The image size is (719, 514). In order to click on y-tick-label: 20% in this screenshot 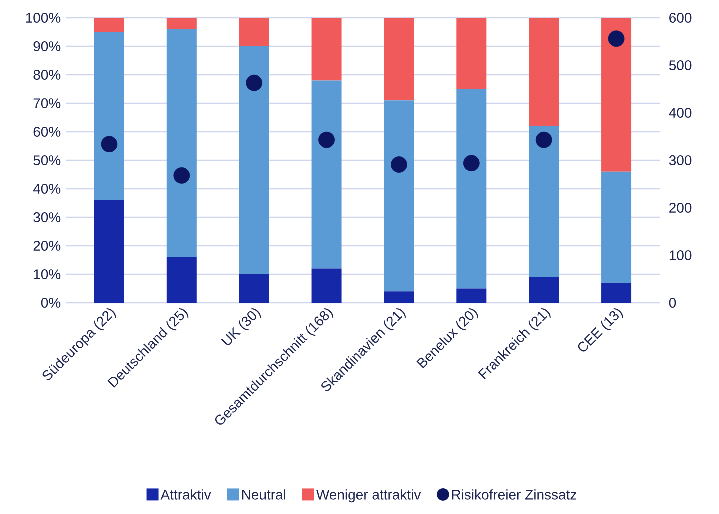, I will do `click(47, 246)`.